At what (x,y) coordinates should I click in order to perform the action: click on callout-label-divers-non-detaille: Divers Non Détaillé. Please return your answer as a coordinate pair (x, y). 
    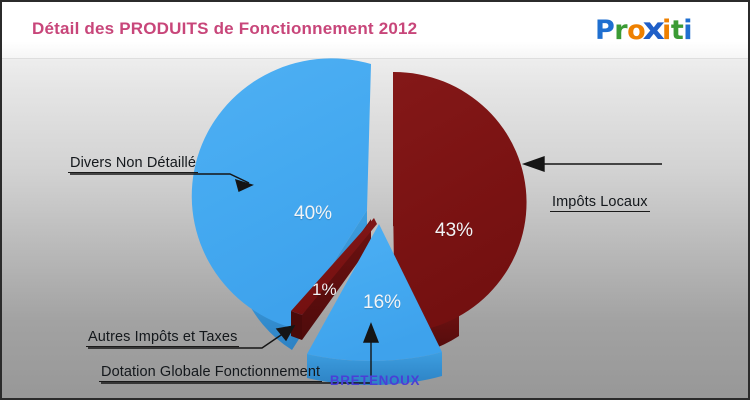
    Looking at the image, I should click on (133, 164).